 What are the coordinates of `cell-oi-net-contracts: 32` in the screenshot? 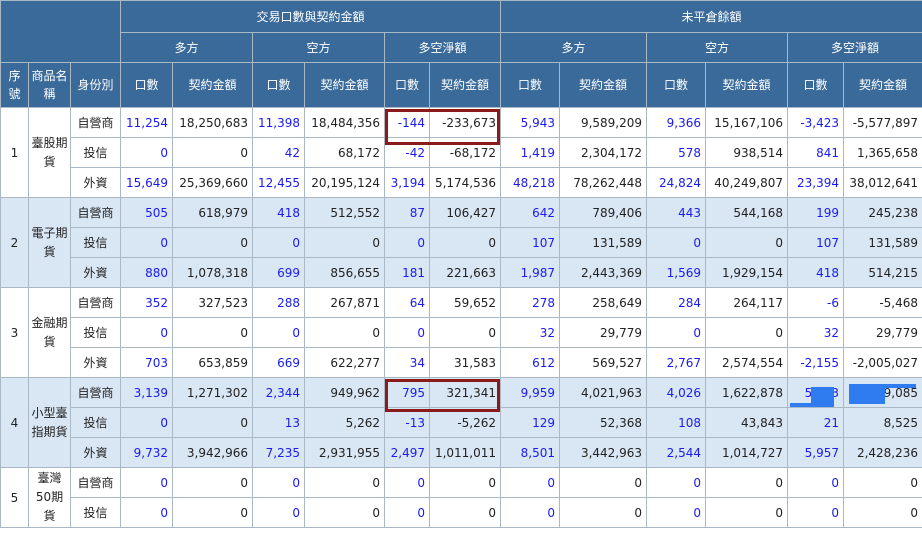 It's located at (816, 332).